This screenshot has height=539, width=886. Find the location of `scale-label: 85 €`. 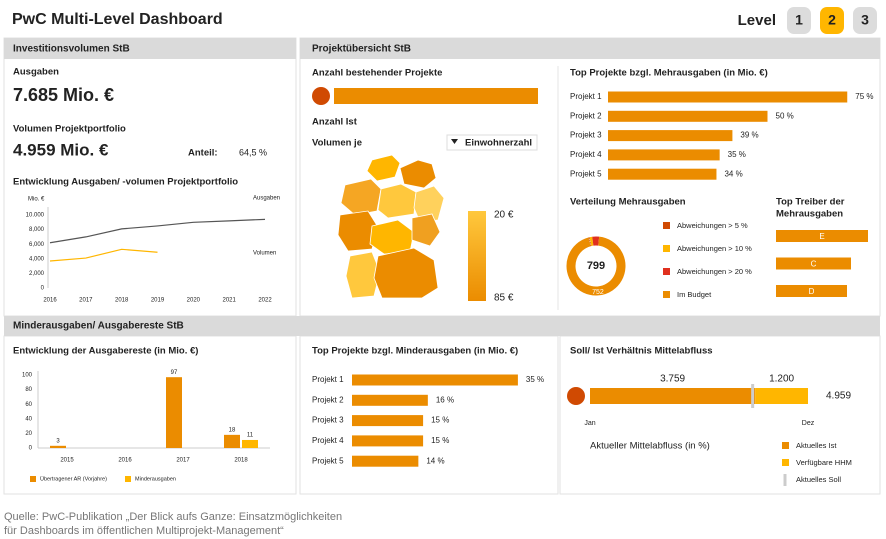

scale-label: 85 € is located at coordinates (504, 298).